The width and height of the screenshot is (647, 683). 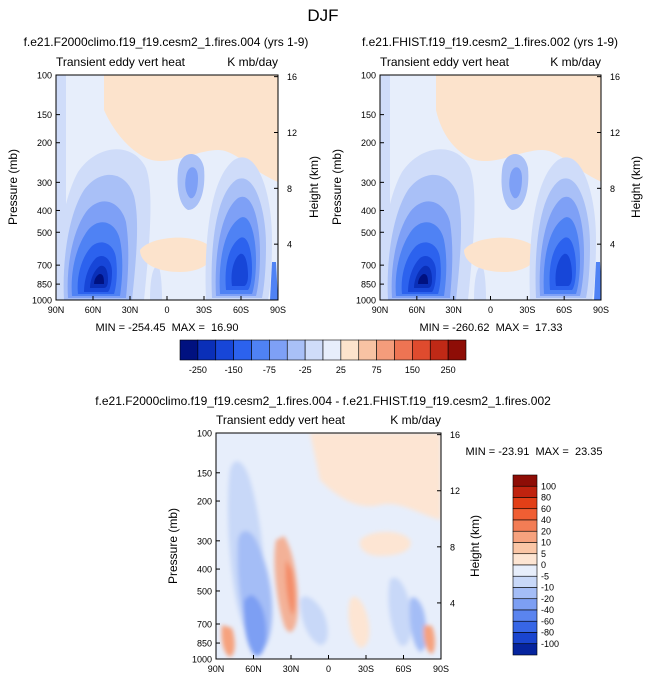 I want to click on colorbar-diff-label: 40, so click(x=546, y=520).